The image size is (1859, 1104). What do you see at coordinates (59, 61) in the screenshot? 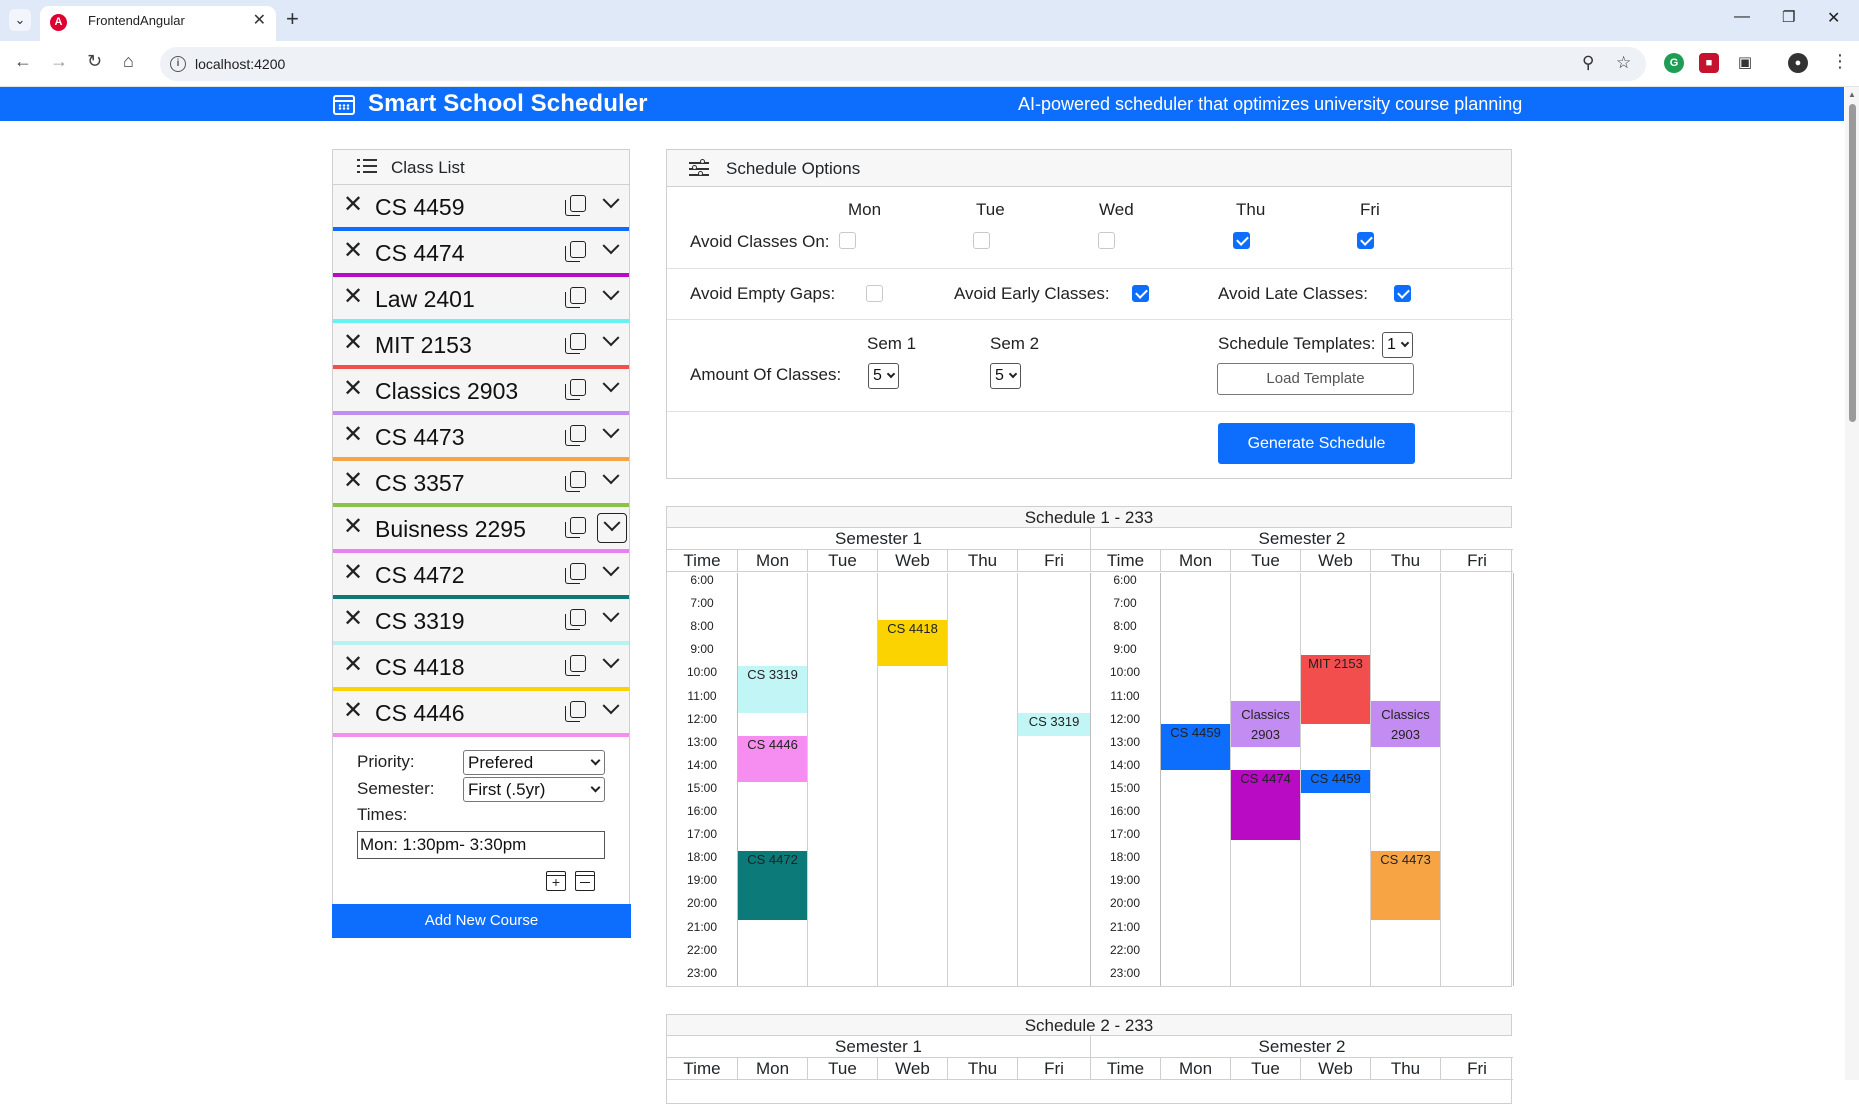
I see `forward-arrow-icon: →` at bounding box center [59, 61].